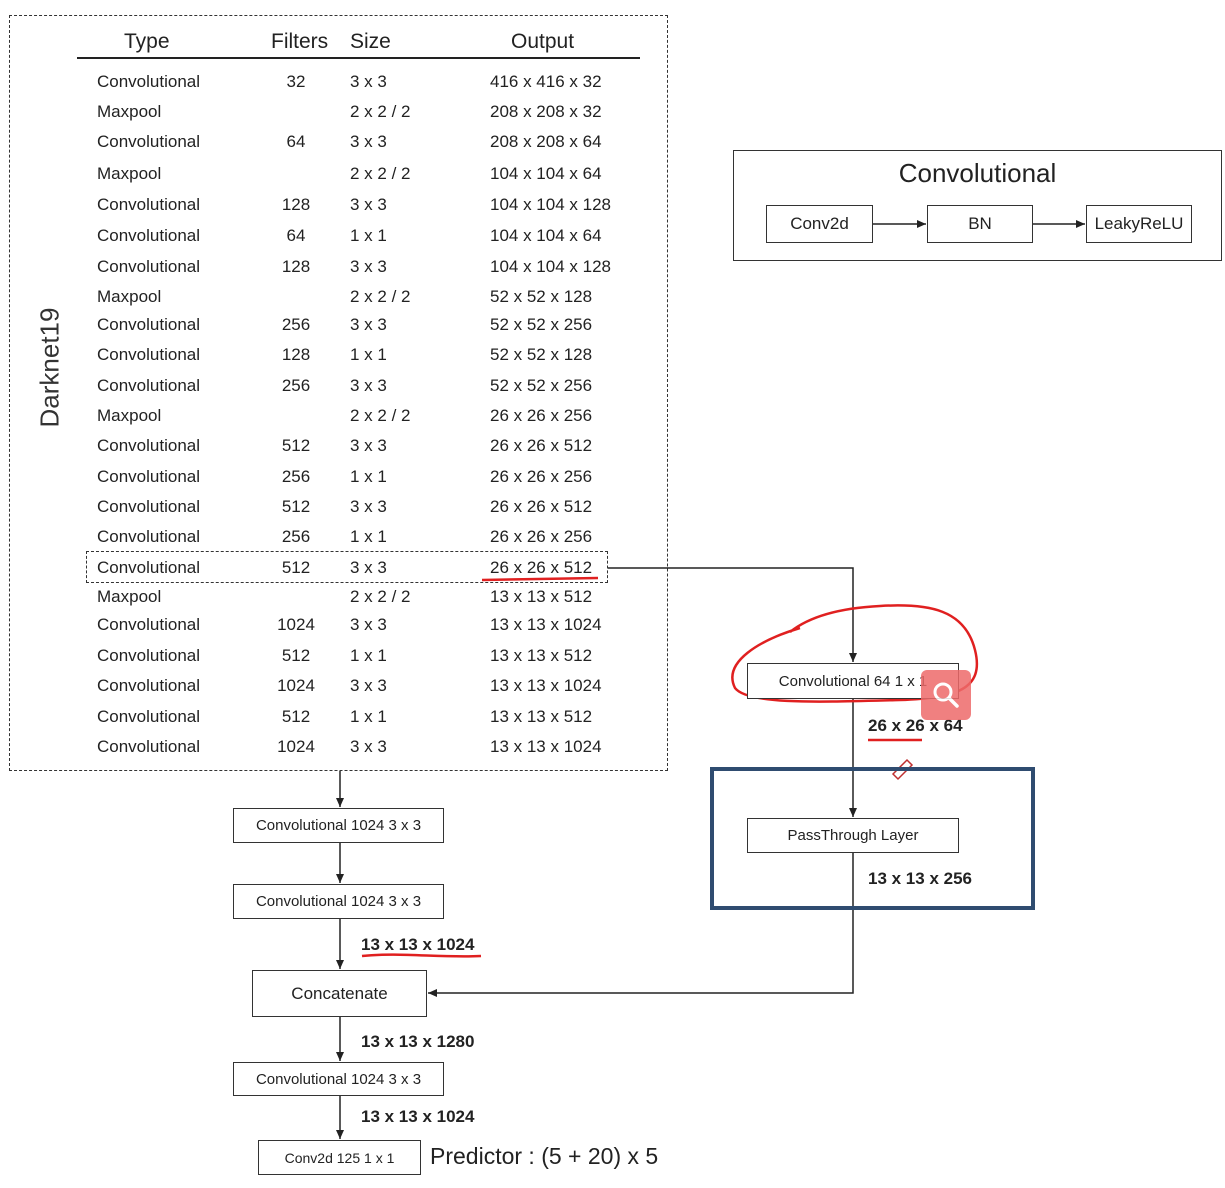  What do you see at coordinates (546, 81) in the screenshot?
I see `layer-output: 416 x 416 x 32` at bounding box center [546, 81].